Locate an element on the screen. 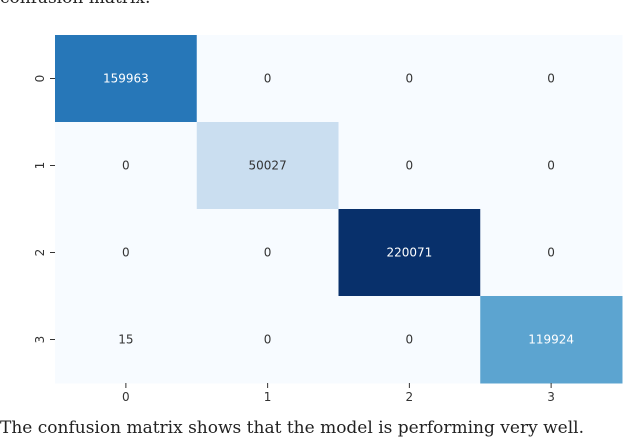  heatmap-annotation-1-2: 0 is located at coordinates (410, 166).